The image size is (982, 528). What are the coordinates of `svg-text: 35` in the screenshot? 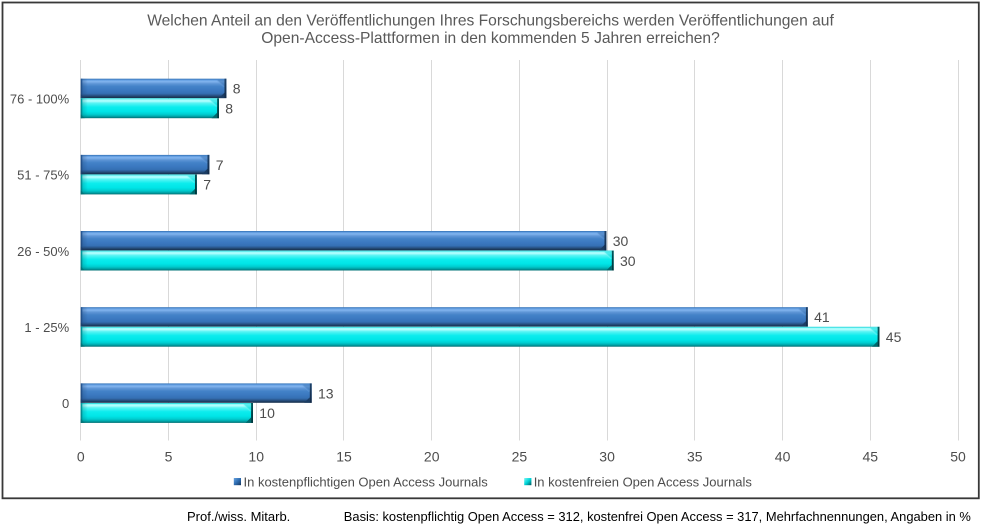 It's located at (695, 456).